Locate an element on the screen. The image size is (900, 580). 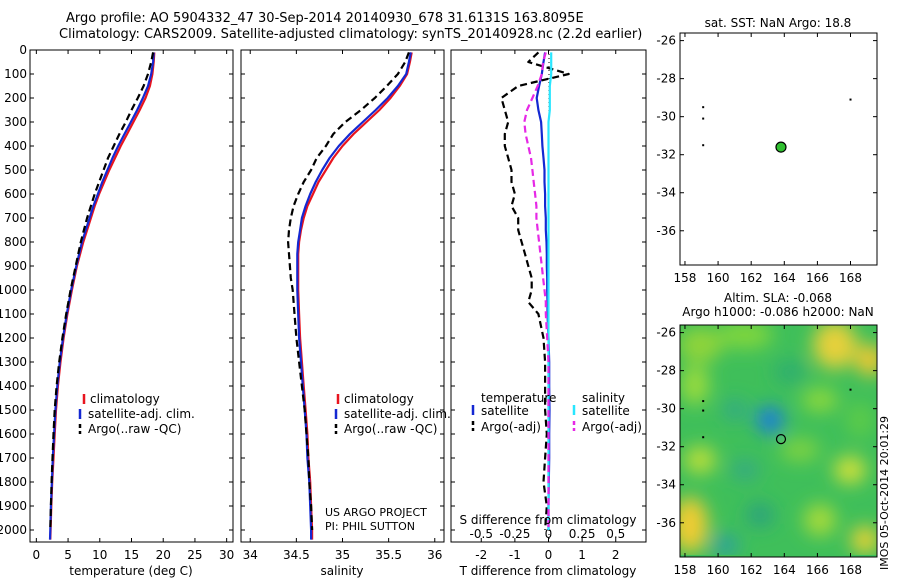
y-tick-label: 0 is located at coordinates (23, 50).